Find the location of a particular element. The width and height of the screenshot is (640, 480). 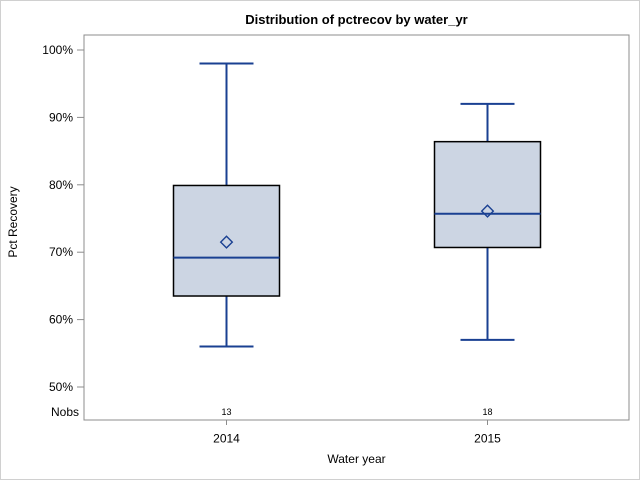

chart-title: Distribution of pctrecov by water_yr is located at coordinates (356, 19).